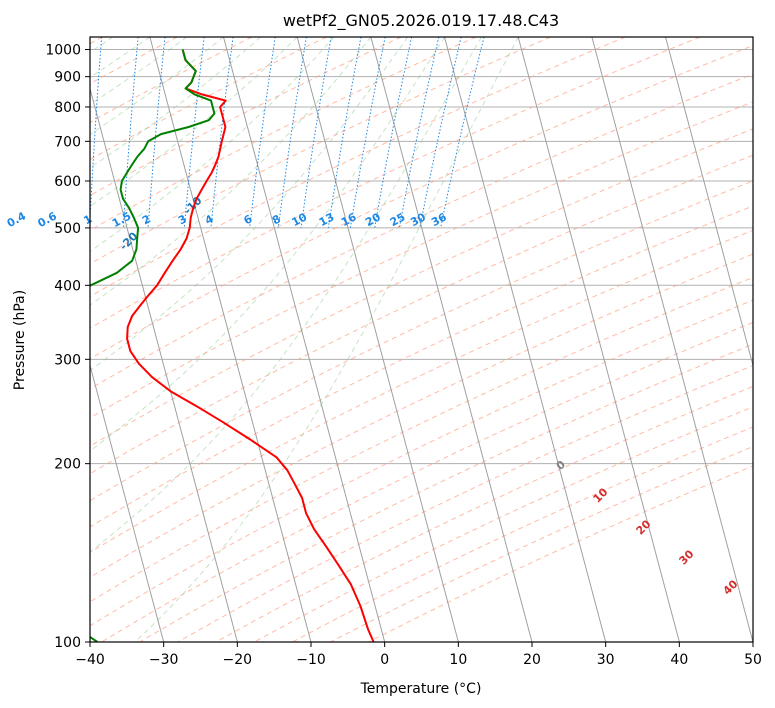 This screenshot has height=708, width=775. What do you see at coordinates (63, 51) in the screenshot?
I see `y-tick-label: 1000` at bounding box center [63, 51].